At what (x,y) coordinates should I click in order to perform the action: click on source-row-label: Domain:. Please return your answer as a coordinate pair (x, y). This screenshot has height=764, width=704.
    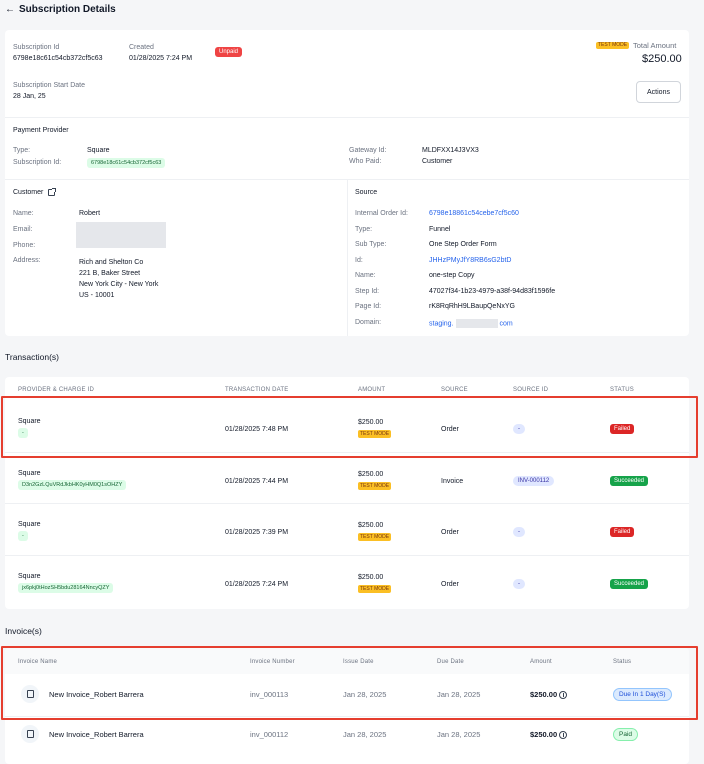
    Looking at the image, I should click on (368, 322).